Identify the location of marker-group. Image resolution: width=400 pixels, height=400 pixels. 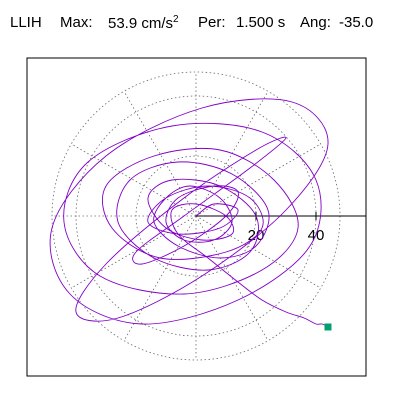
(328, 327).